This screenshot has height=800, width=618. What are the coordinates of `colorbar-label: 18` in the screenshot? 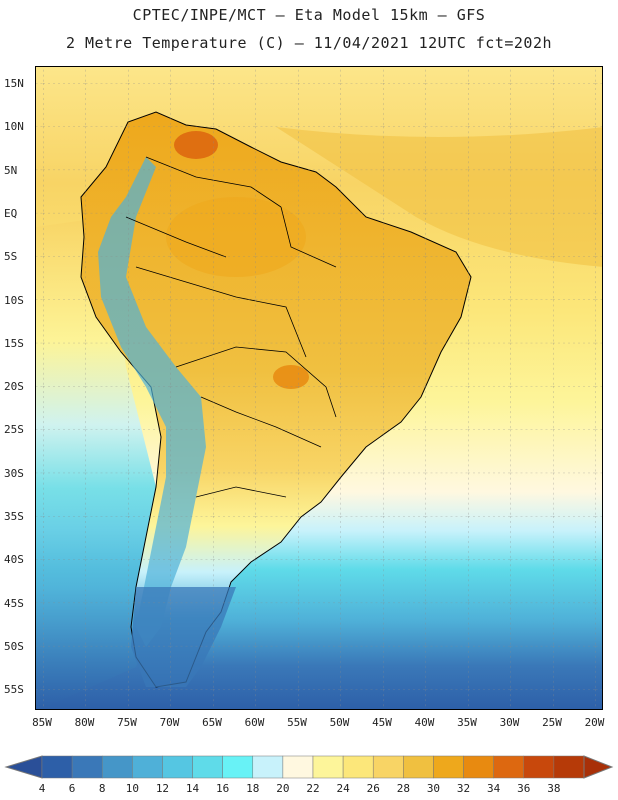 It's located at (253, 788).